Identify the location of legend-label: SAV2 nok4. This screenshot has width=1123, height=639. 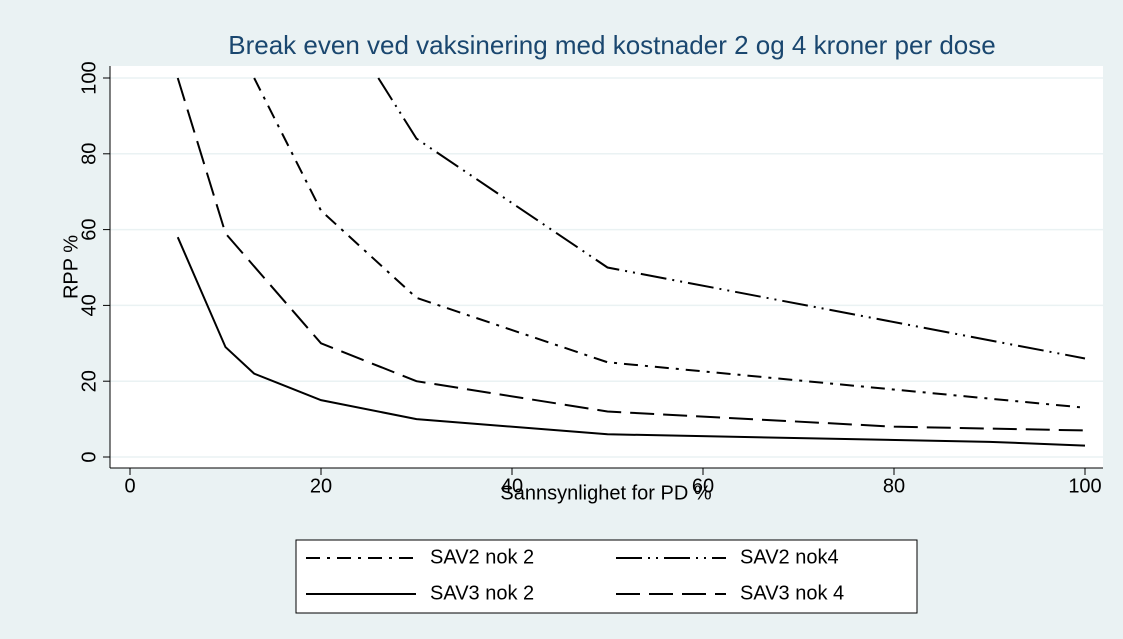
(789, 557).